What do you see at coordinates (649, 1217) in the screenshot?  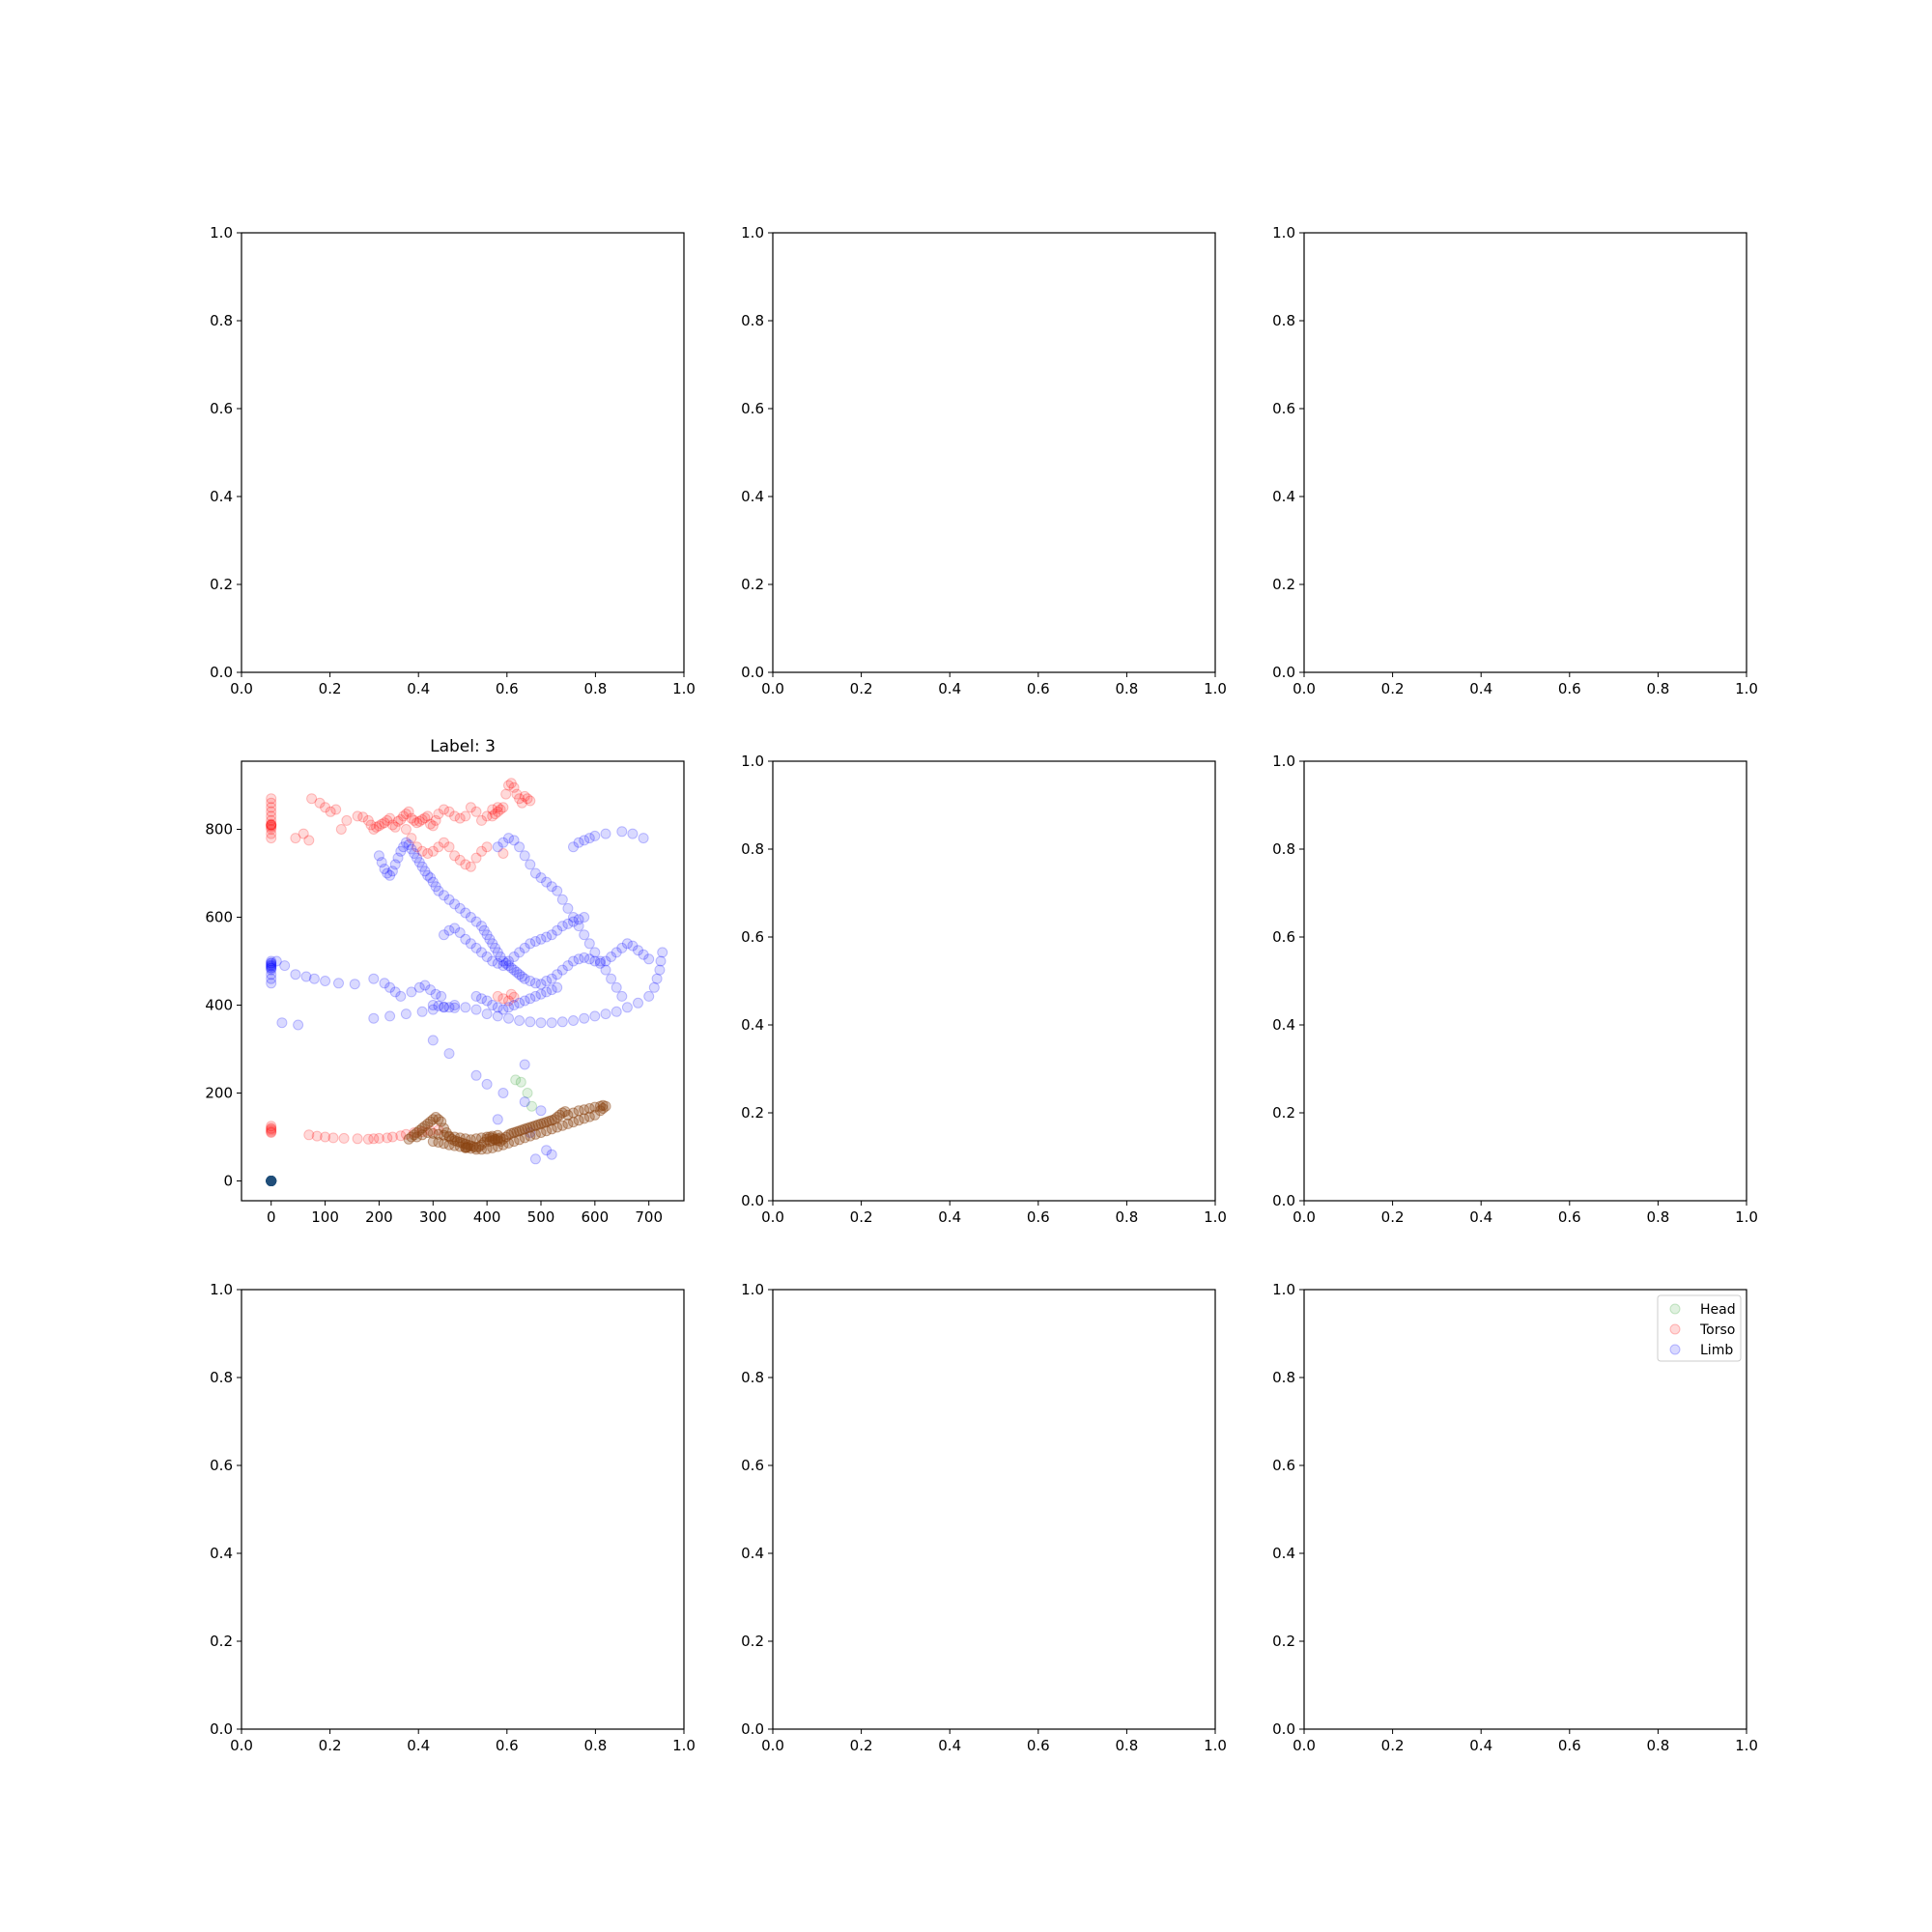 I see `x-tick-label: 700` at bounding box center [649, 1217].